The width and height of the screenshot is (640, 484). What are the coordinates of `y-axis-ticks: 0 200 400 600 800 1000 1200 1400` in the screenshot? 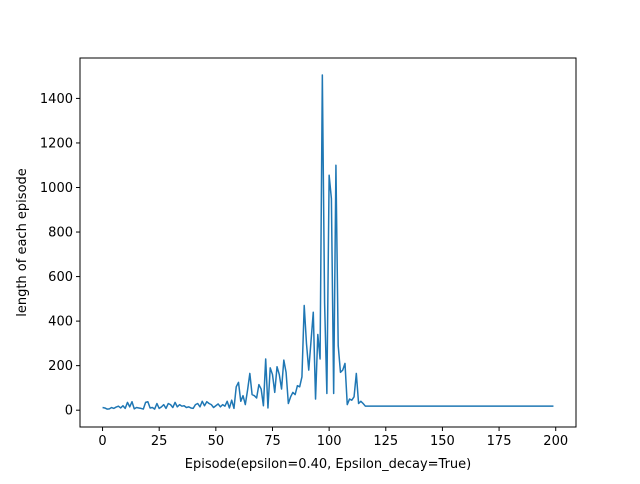 It's located at (60, 255).